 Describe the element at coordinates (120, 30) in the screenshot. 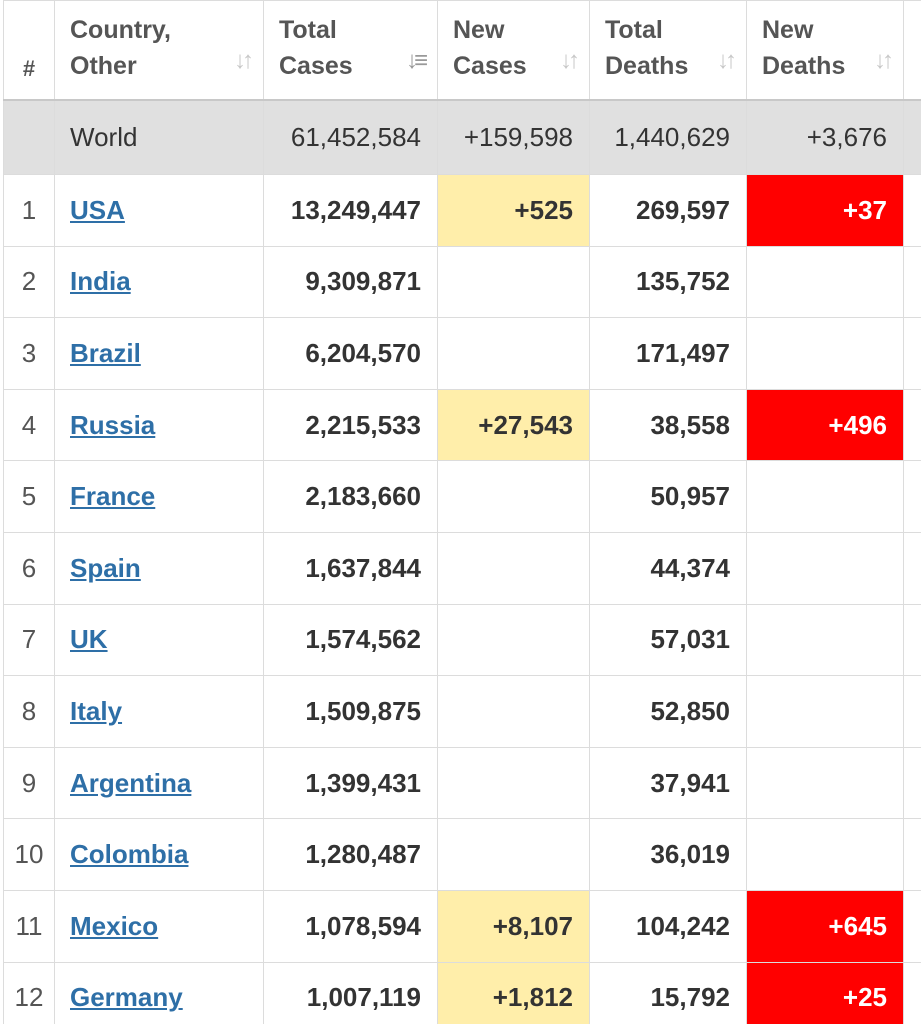

I see `country-header-line1: Country,` at that location.